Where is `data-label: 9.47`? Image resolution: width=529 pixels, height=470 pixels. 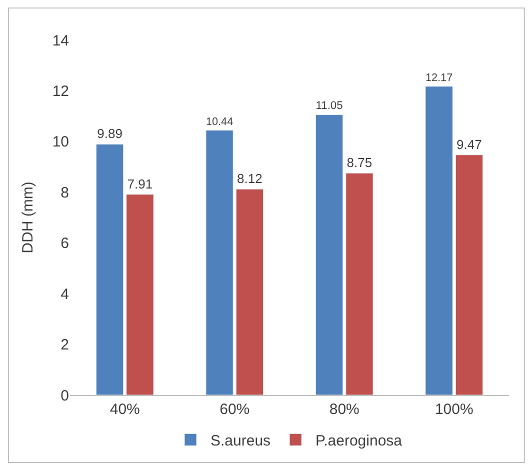
data-label: 9.47 is located at coordinates (469, 144).